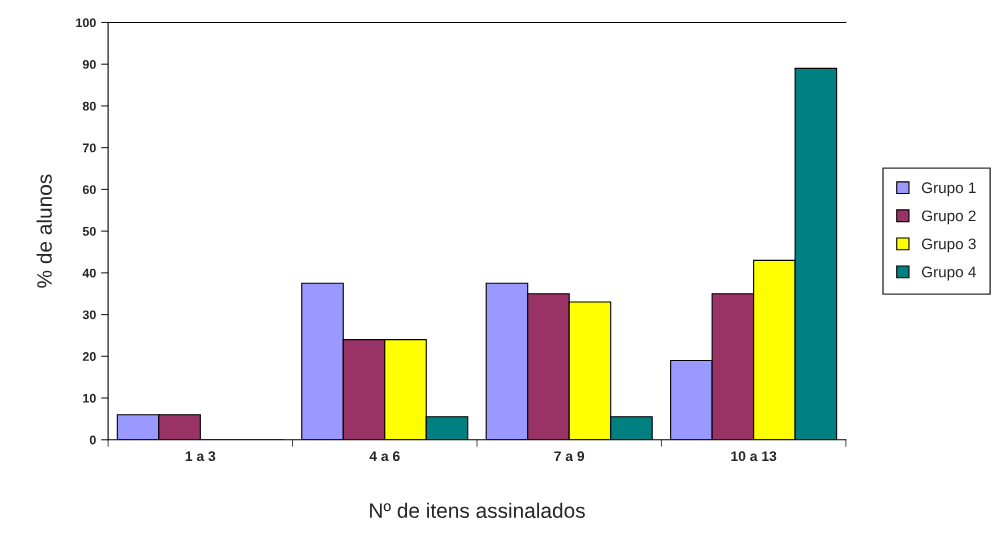 The image size is (1001, 535). I want to click on x-tick-label: 7 a 9, so click(569, 456).